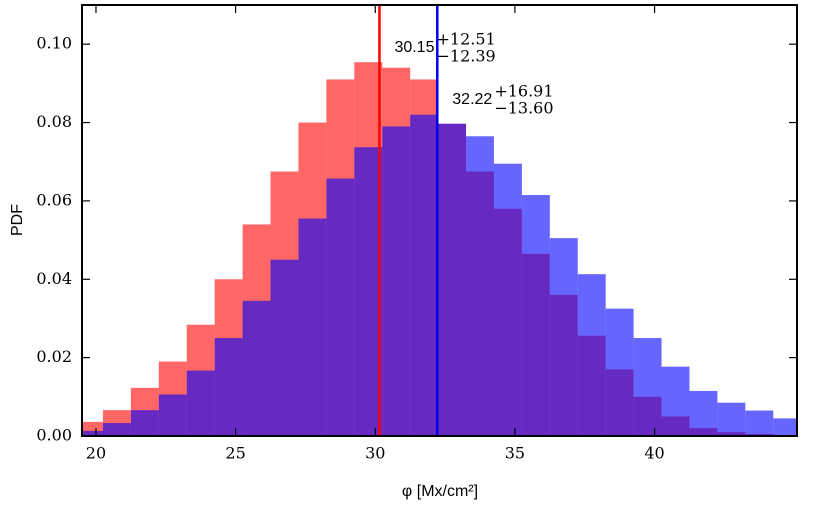 The height and width of the screenshot is (514, 830). I want to click on x-tick-label: 20, so click(96, 453).